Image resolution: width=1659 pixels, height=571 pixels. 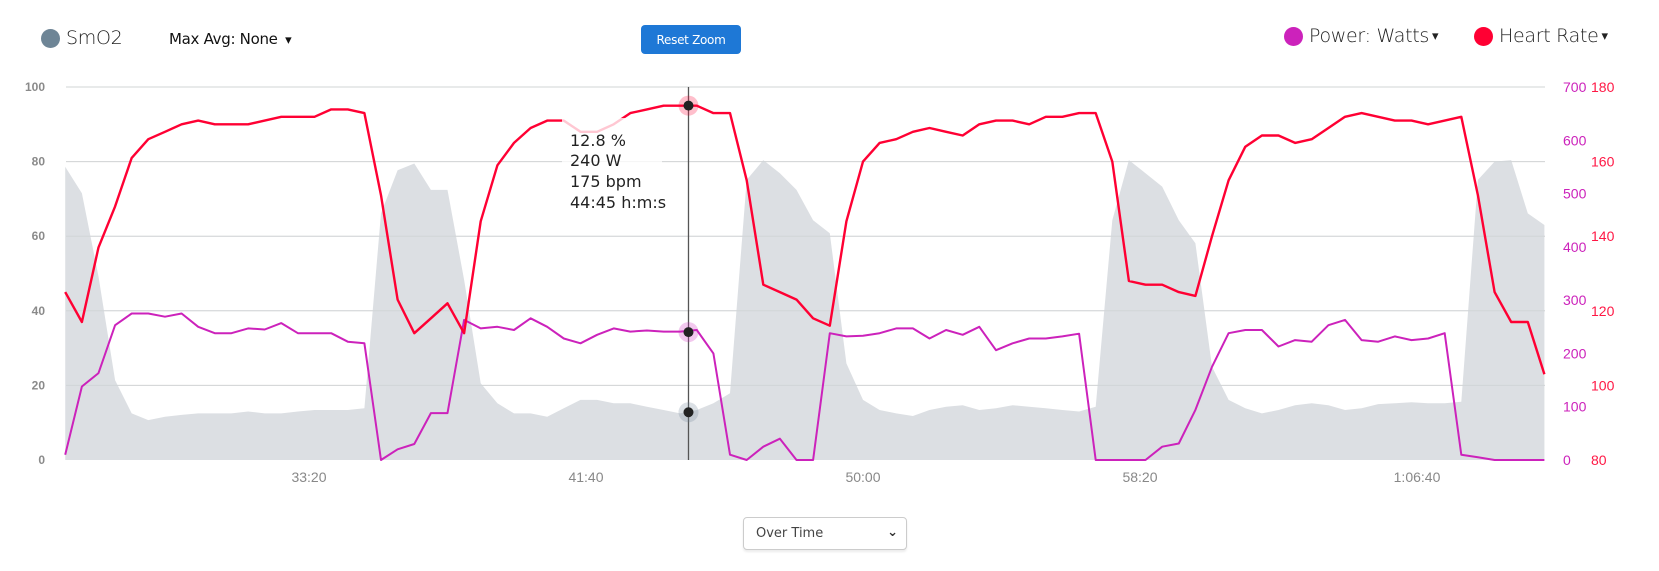 What do you see at coordinates (1603, 87) in the screenshot?
I see `heart-rate-axis-tick-label: 180` at bounding box center [1603, 87].